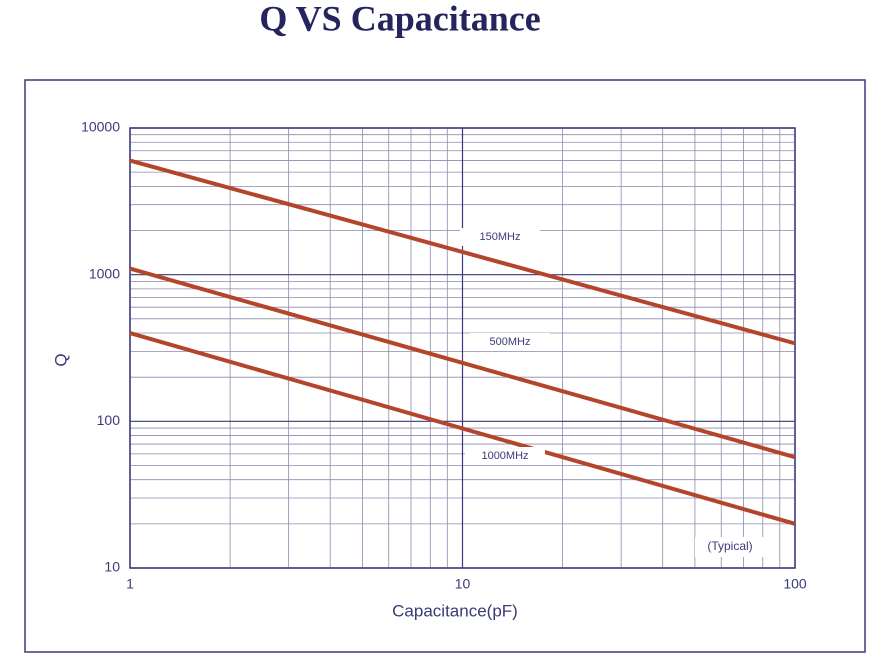  What do you see at coordinates (104, 273) in the screenshot?
I see `y-tick-label: 1000` at bounding box center [104, 273].